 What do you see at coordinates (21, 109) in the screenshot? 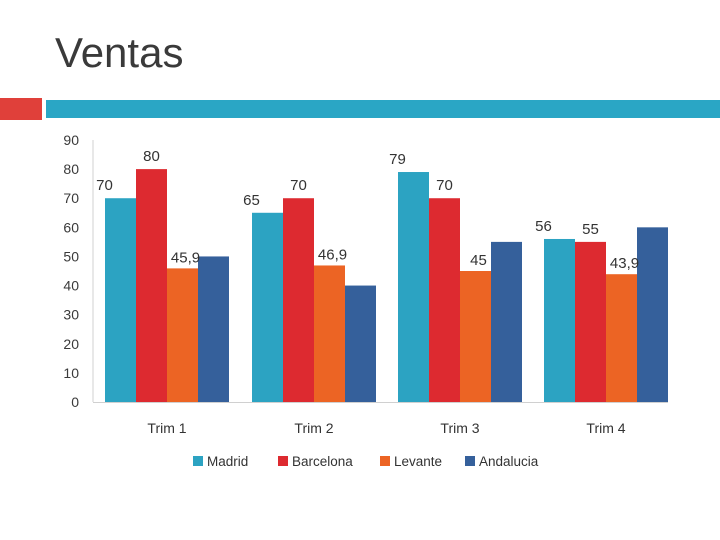
I see `header-accent-red` at bounding box center [21, 109].